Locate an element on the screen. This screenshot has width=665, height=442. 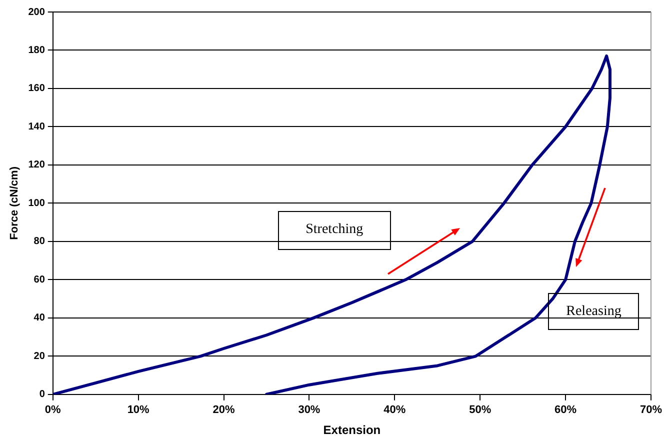
x-tick-label: 10% is located at coordinates (138, 410).